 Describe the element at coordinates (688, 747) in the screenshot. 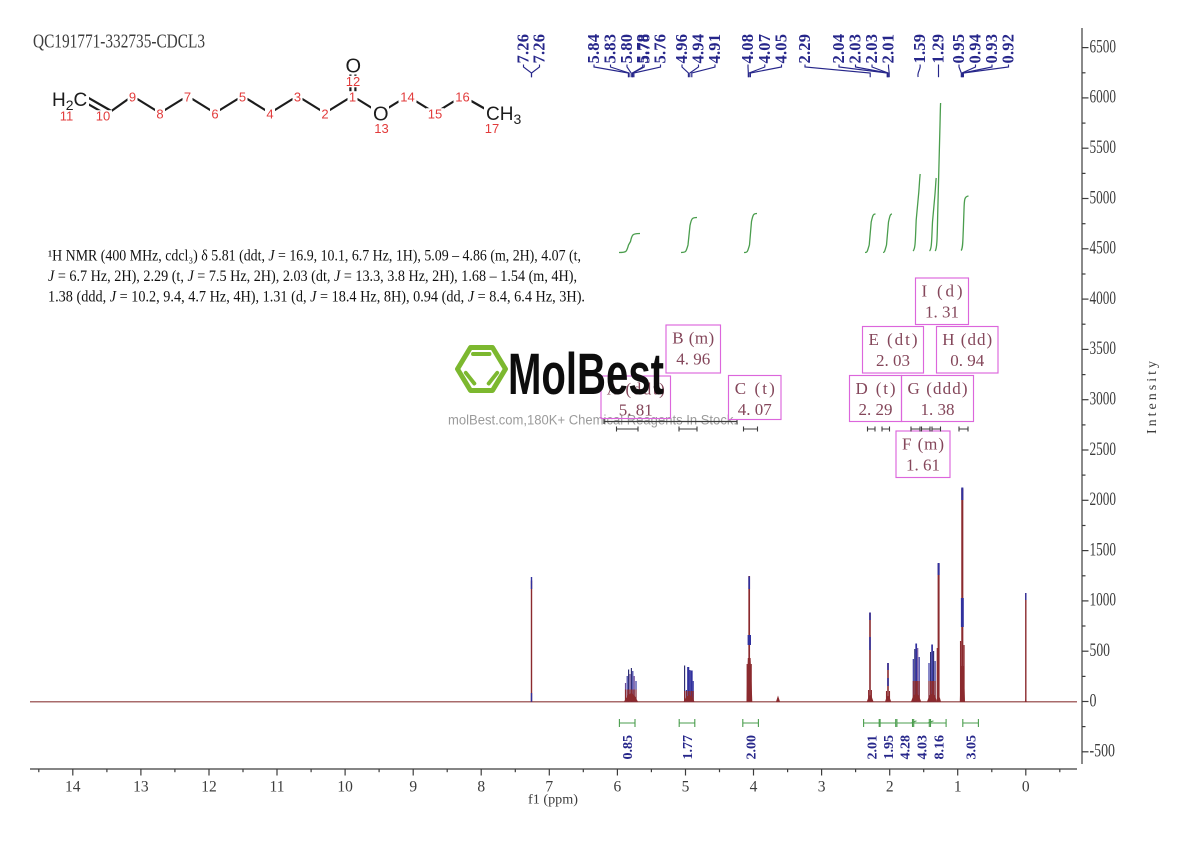

I see `svg-text: 1.77` at that location.